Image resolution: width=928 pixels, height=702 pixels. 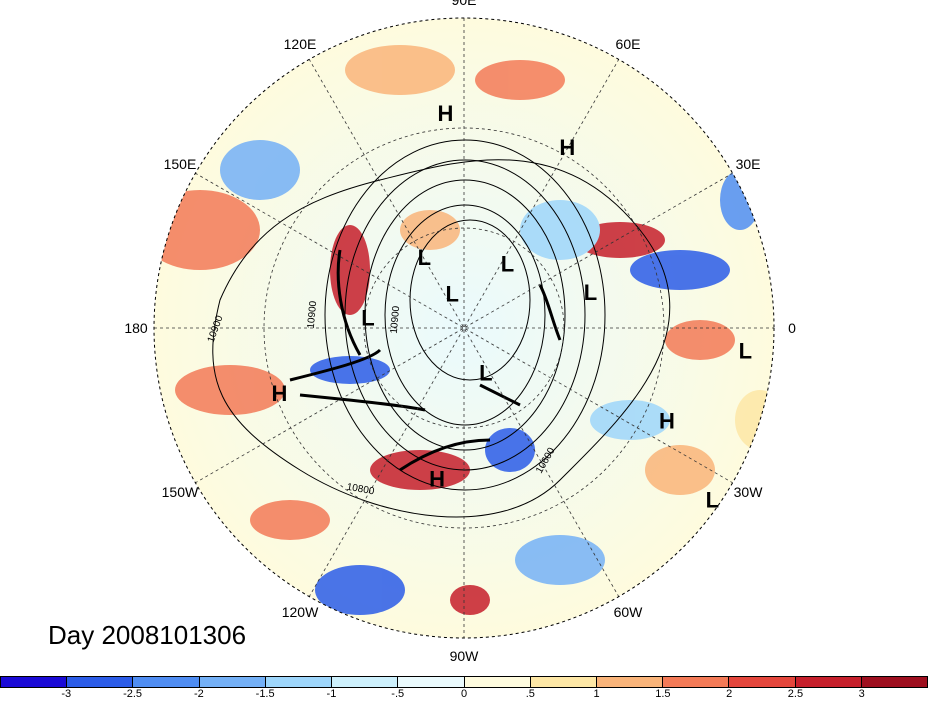 I want to click on color-bar-tick-label: 3, so click(x=861, y=694).